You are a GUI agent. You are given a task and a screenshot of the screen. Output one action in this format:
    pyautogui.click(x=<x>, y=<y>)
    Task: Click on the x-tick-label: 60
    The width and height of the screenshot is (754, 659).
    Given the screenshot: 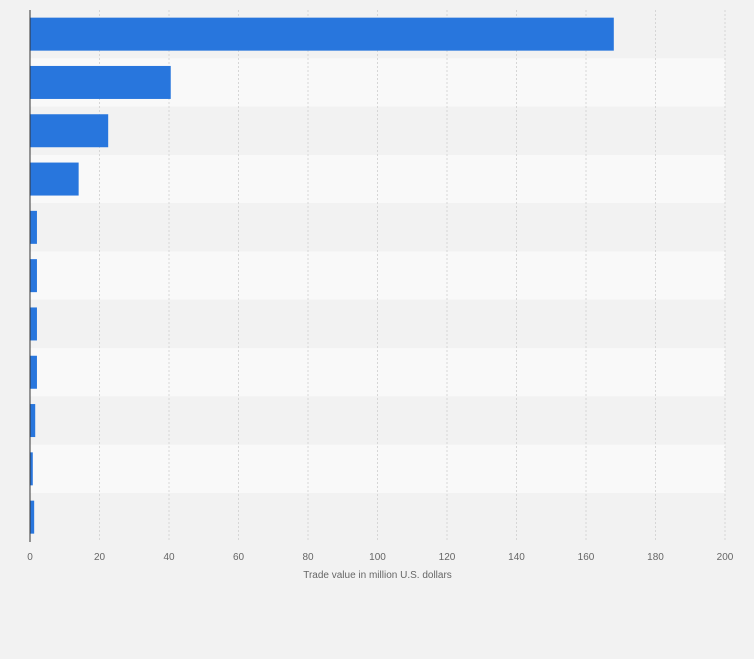 What is the action you would take?
    pyautogui.click(x=239, y=557)
    